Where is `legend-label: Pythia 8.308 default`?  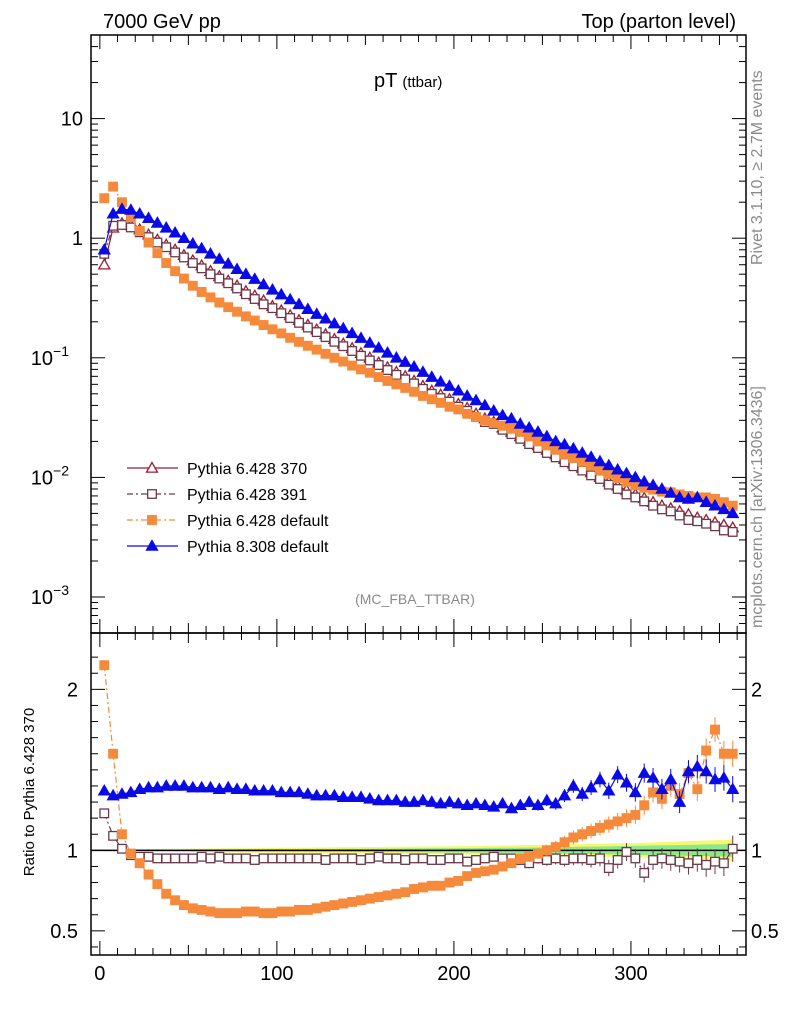 legend-label: Pythia 8.308 default is located at coordinates (258, 547).